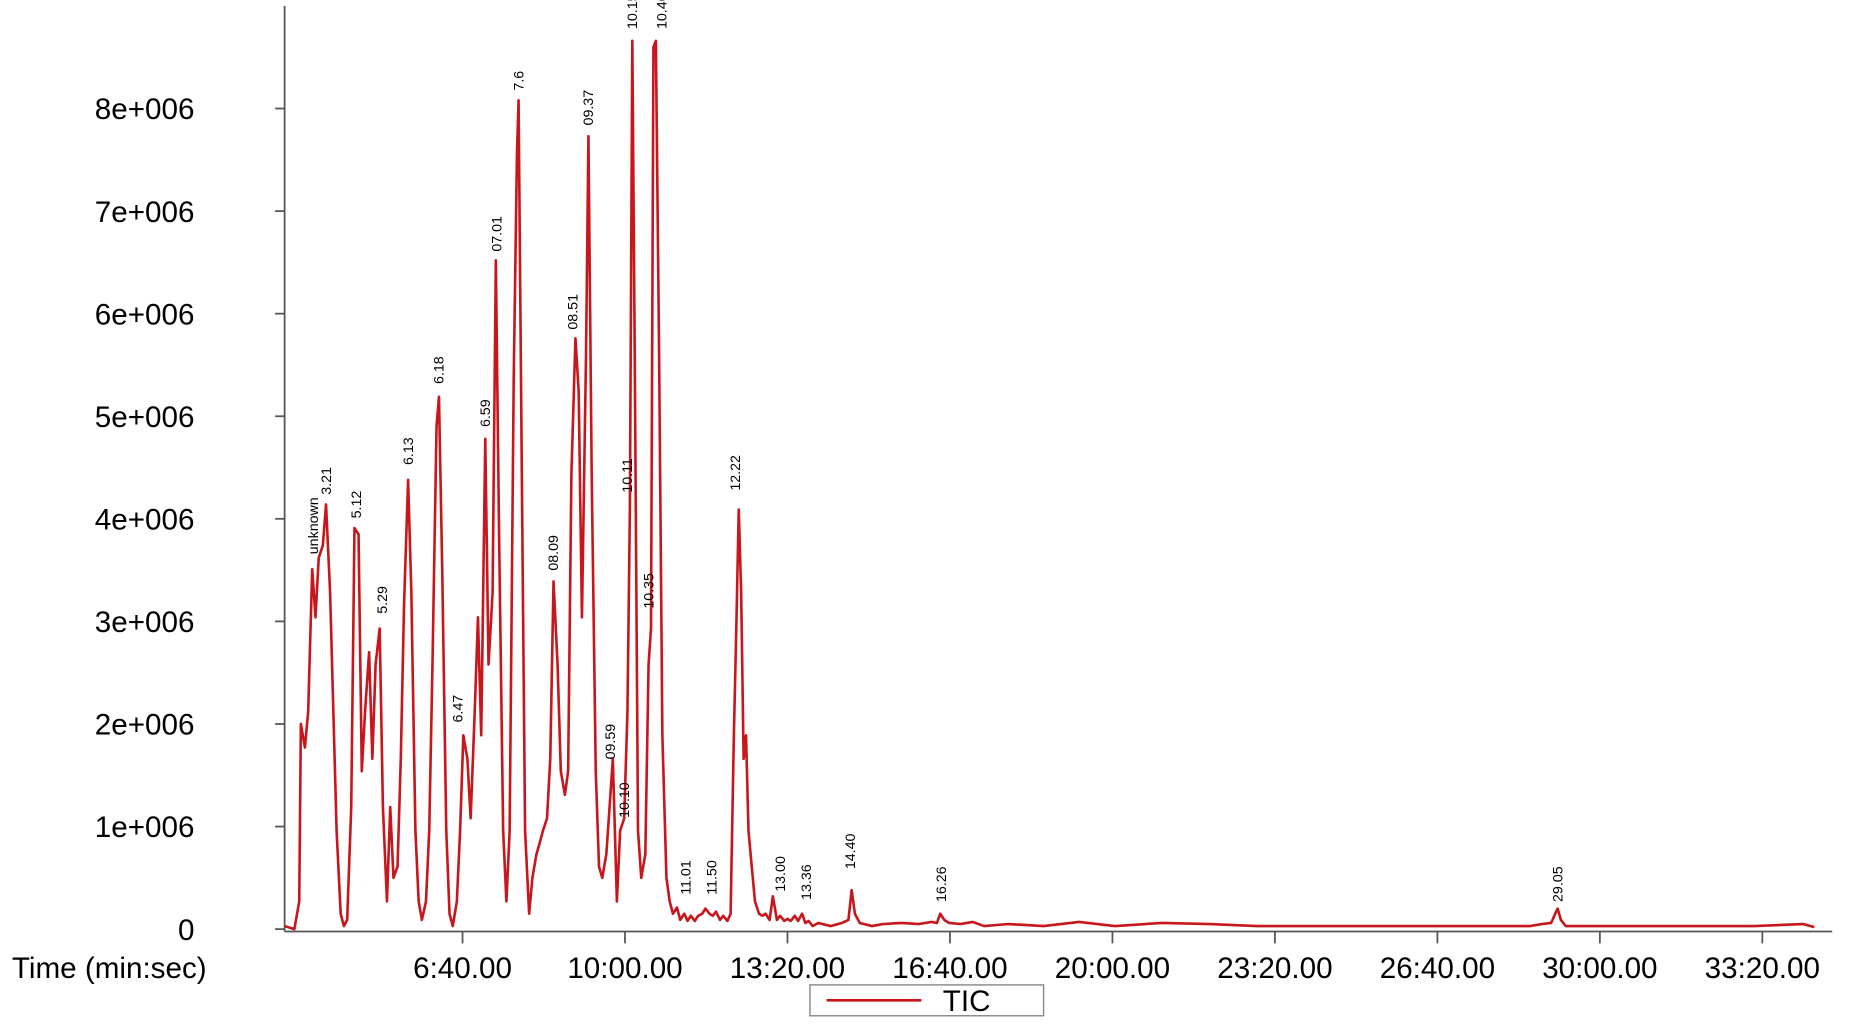  Describe the element at coordinates (781, 874) in the screenshot. I see `peak-label: 13.00` at that location.